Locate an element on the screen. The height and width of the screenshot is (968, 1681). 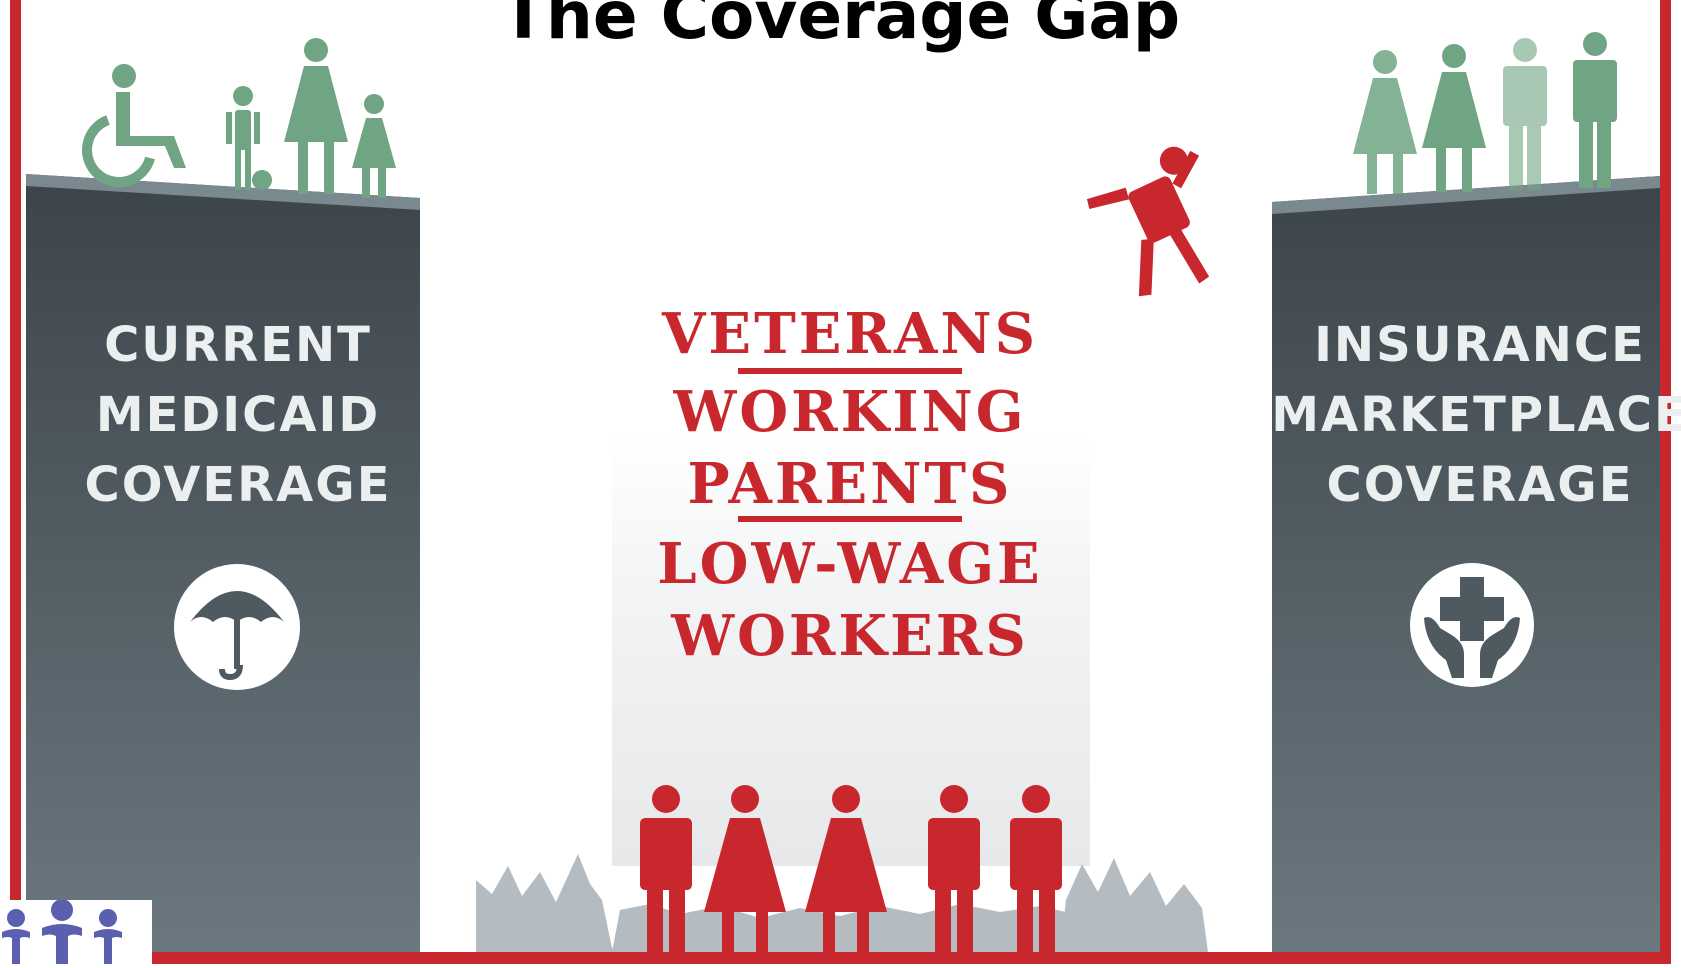
gap-people is located at coordinates (851, 868).